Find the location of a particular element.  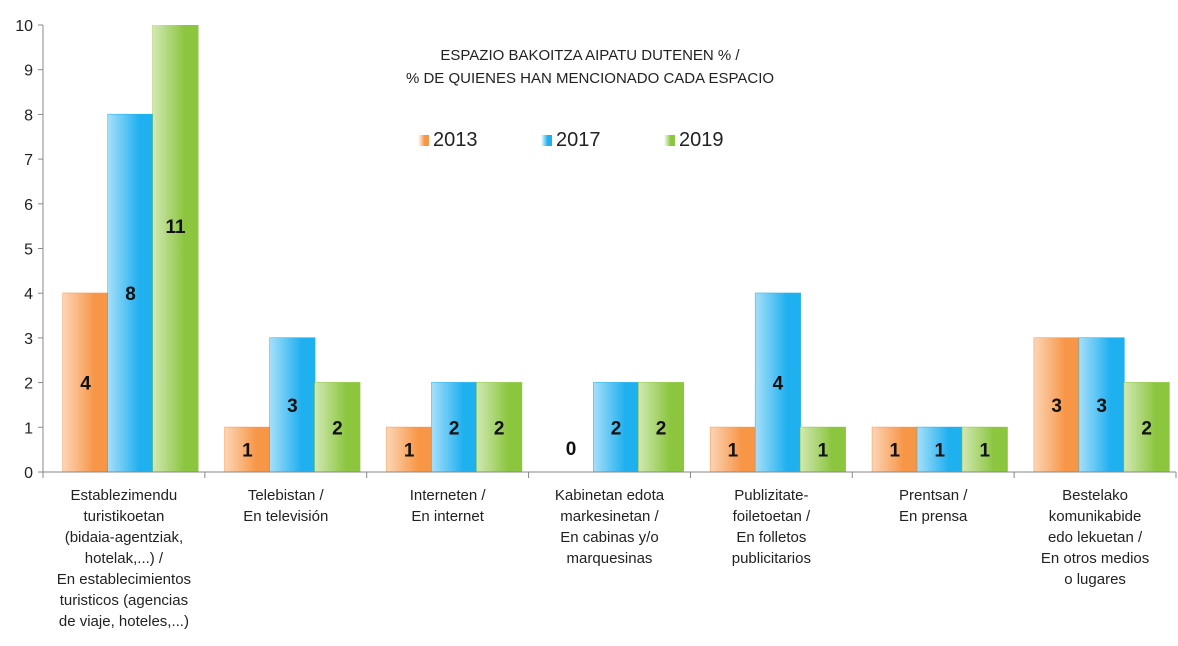

value-label: 0 is located at coordinates (571, 449).